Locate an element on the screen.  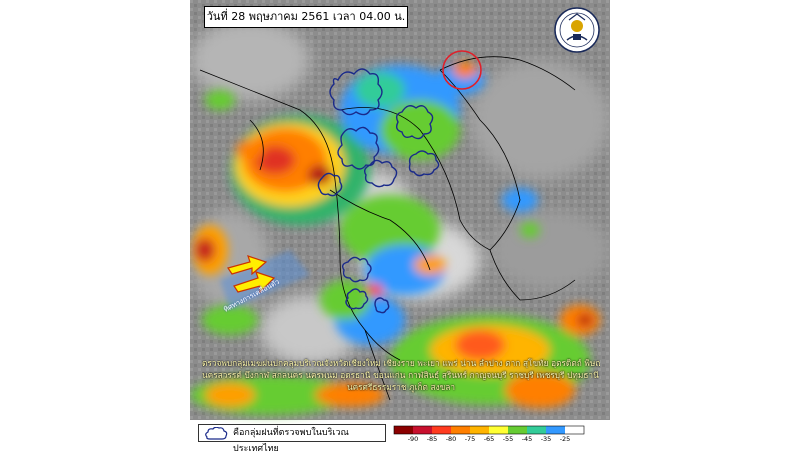
rain-cloud-outlines is located at coordinates (378, 191).